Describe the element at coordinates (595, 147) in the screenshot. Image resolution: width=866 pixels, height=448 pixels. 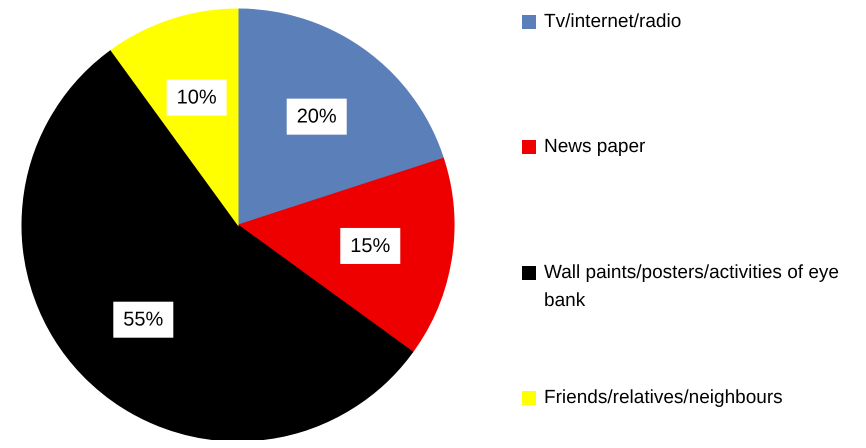
I see `legend-label: News paper` at that location.